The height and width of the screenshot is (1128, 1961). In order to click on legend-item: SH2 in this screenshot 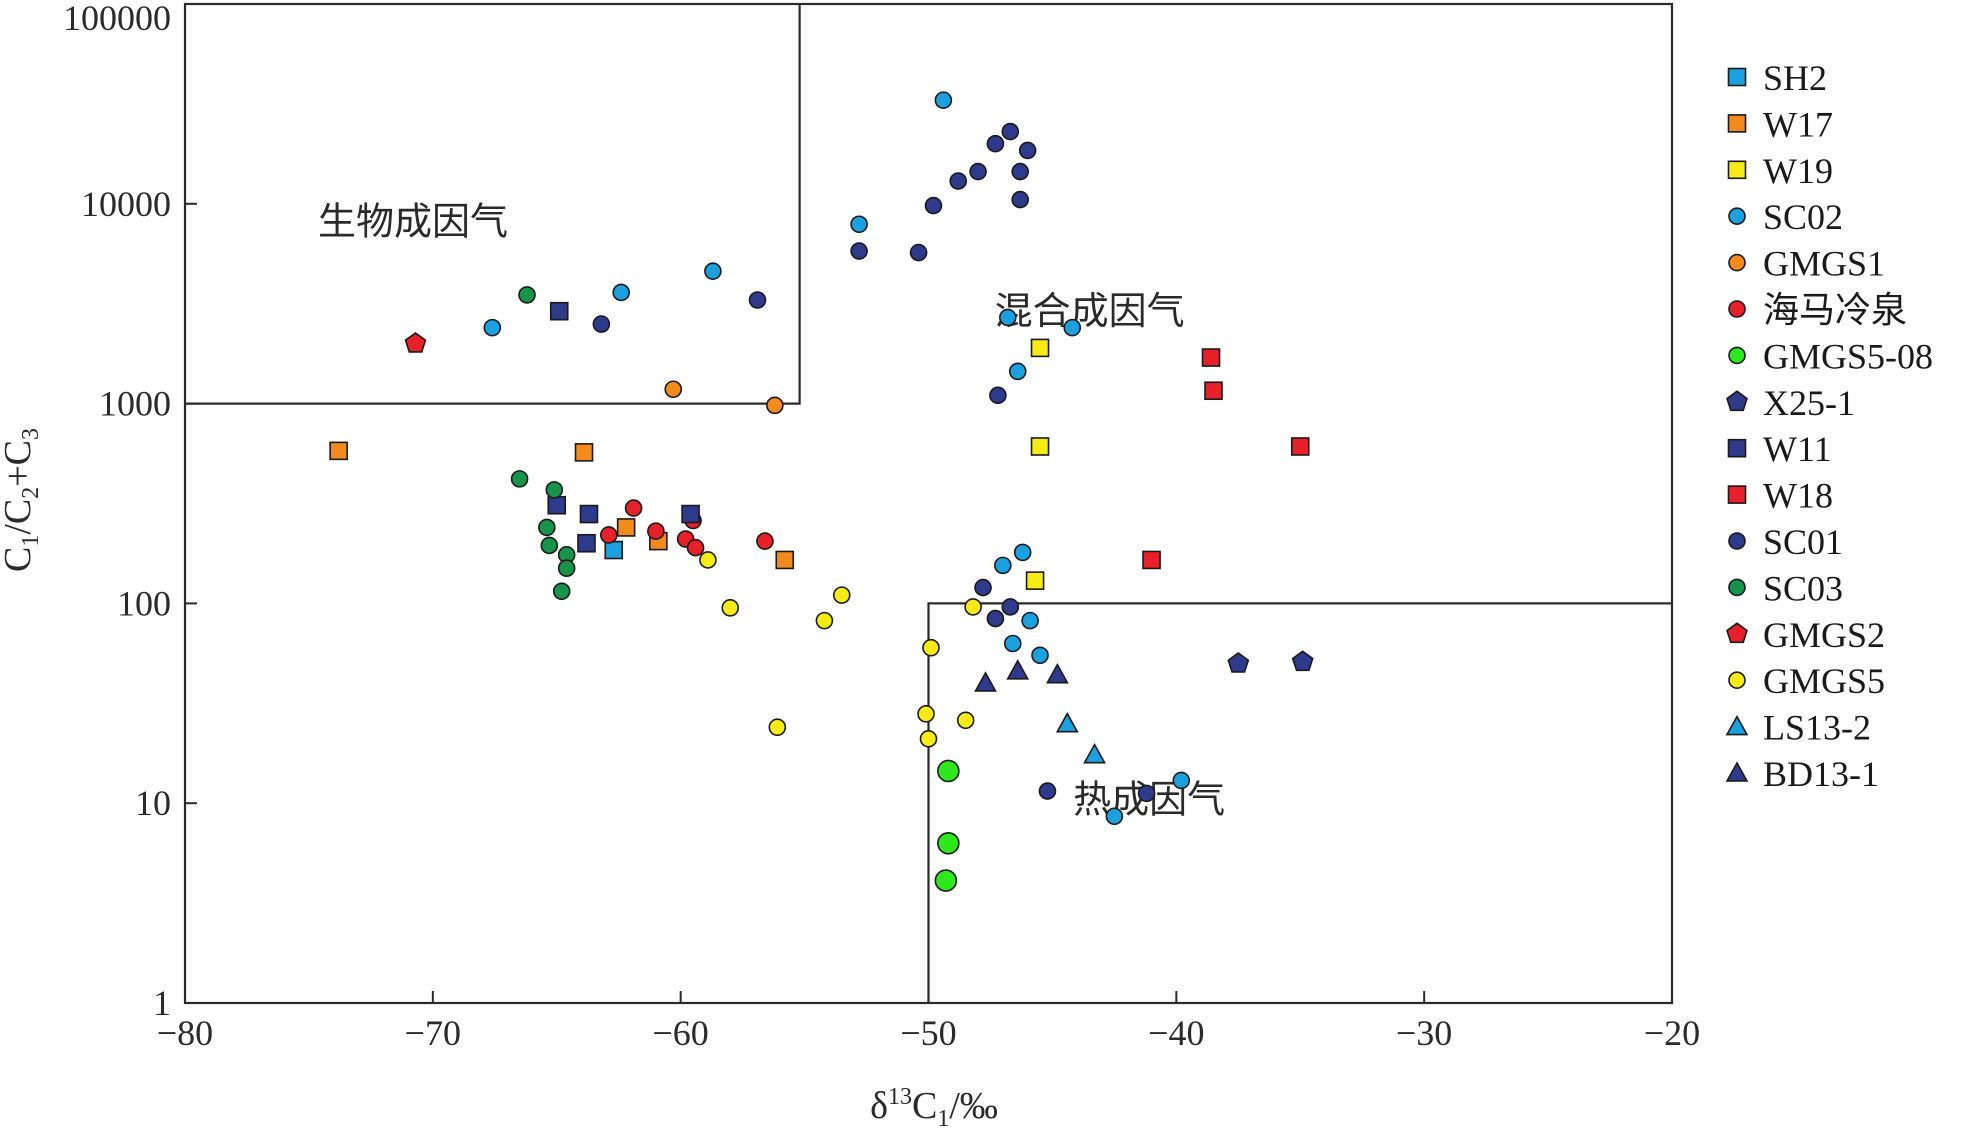, I will do `click(1777, 78)`.